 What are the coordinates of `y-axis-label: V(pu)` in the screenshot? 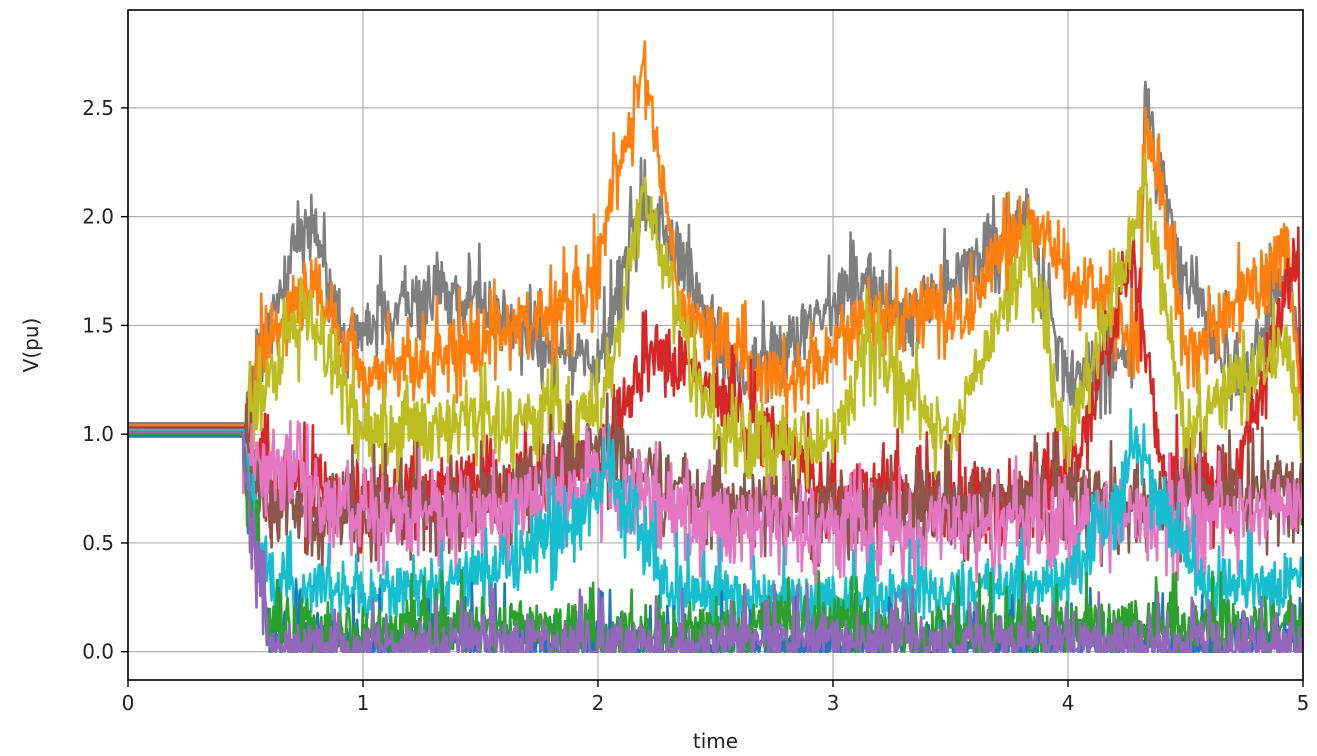 It's located at (31, 345).